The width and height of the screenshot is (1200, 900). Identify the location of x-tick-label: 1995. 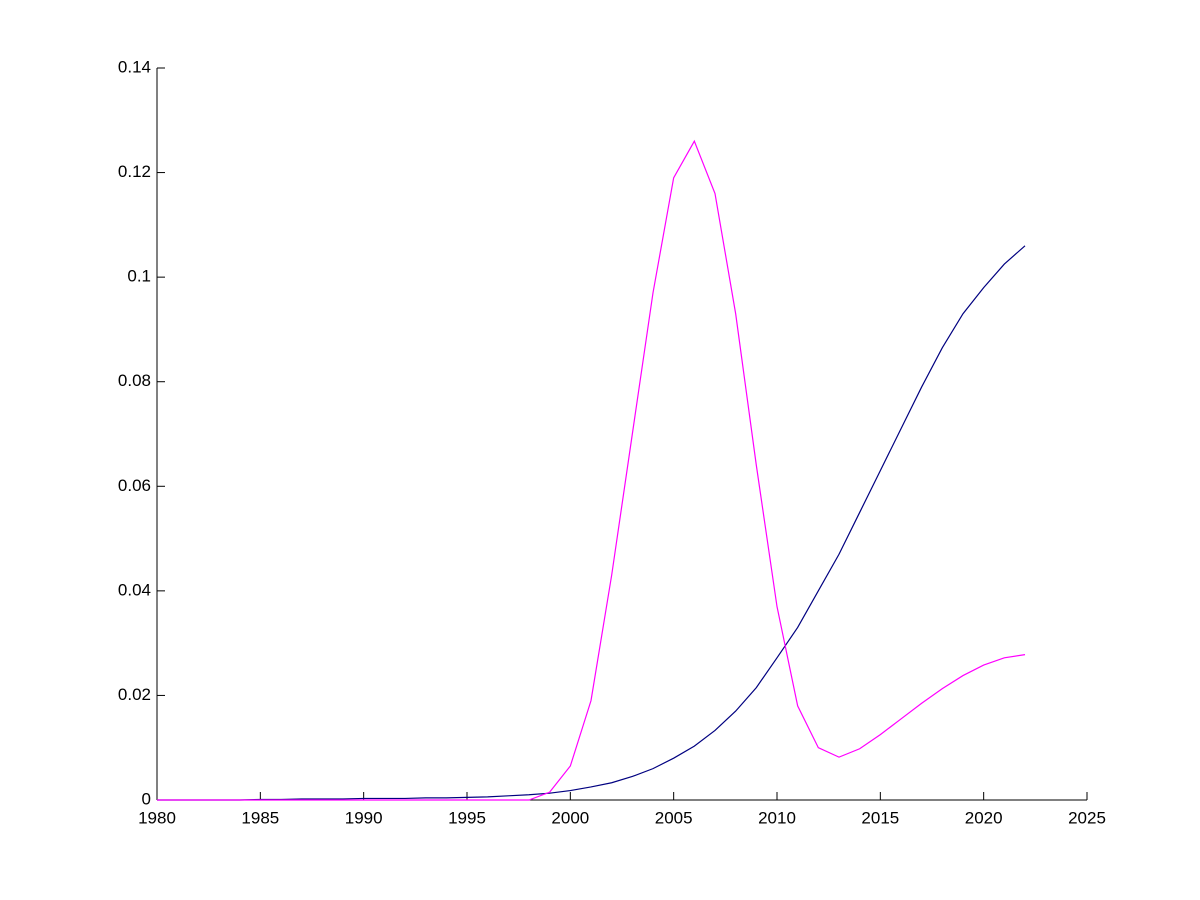
(467, 817).